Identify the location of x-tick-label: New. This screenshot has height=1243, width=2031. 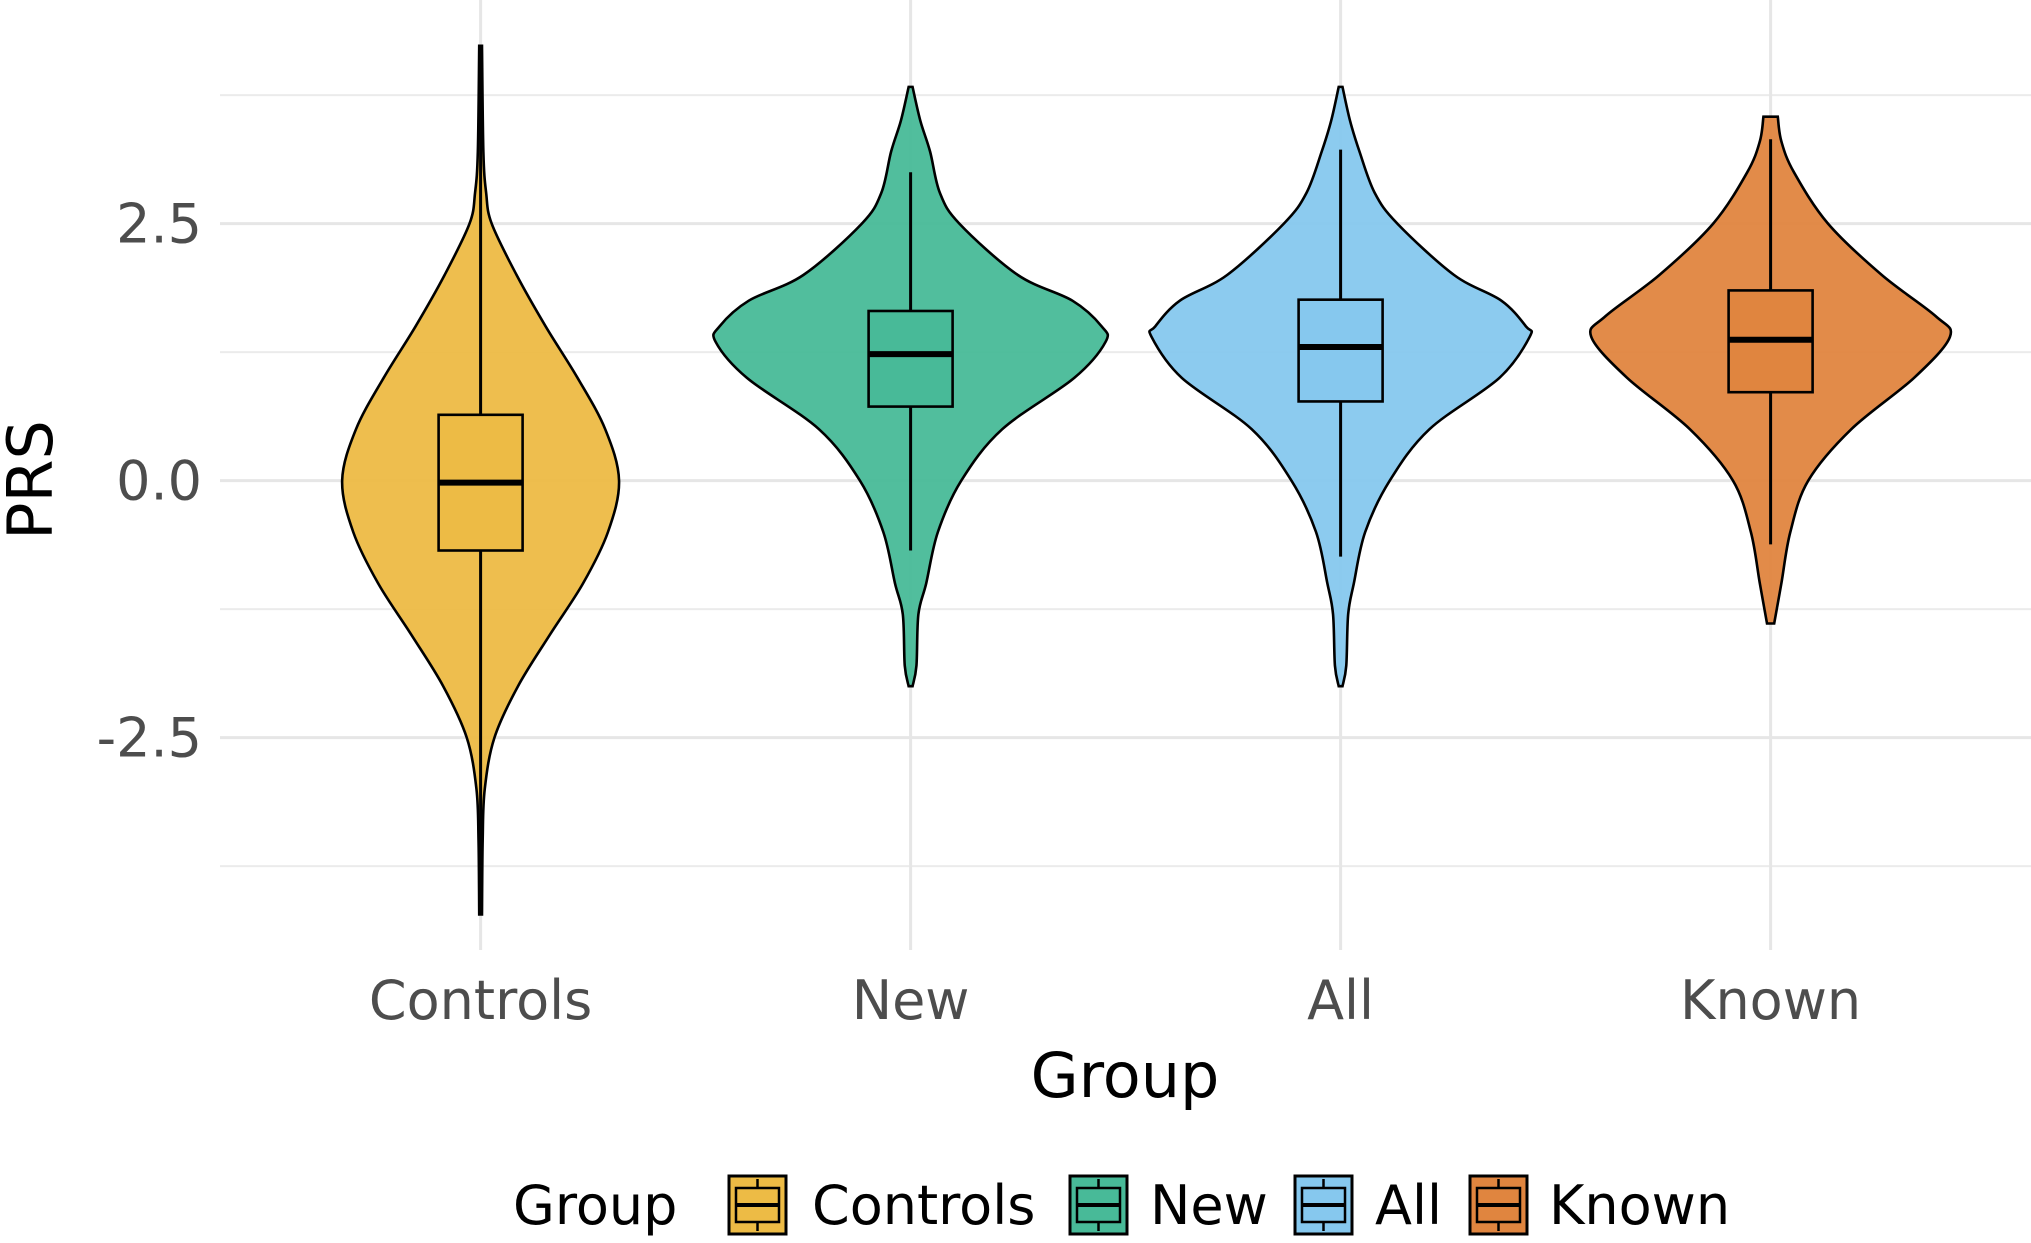
(911, 1000).